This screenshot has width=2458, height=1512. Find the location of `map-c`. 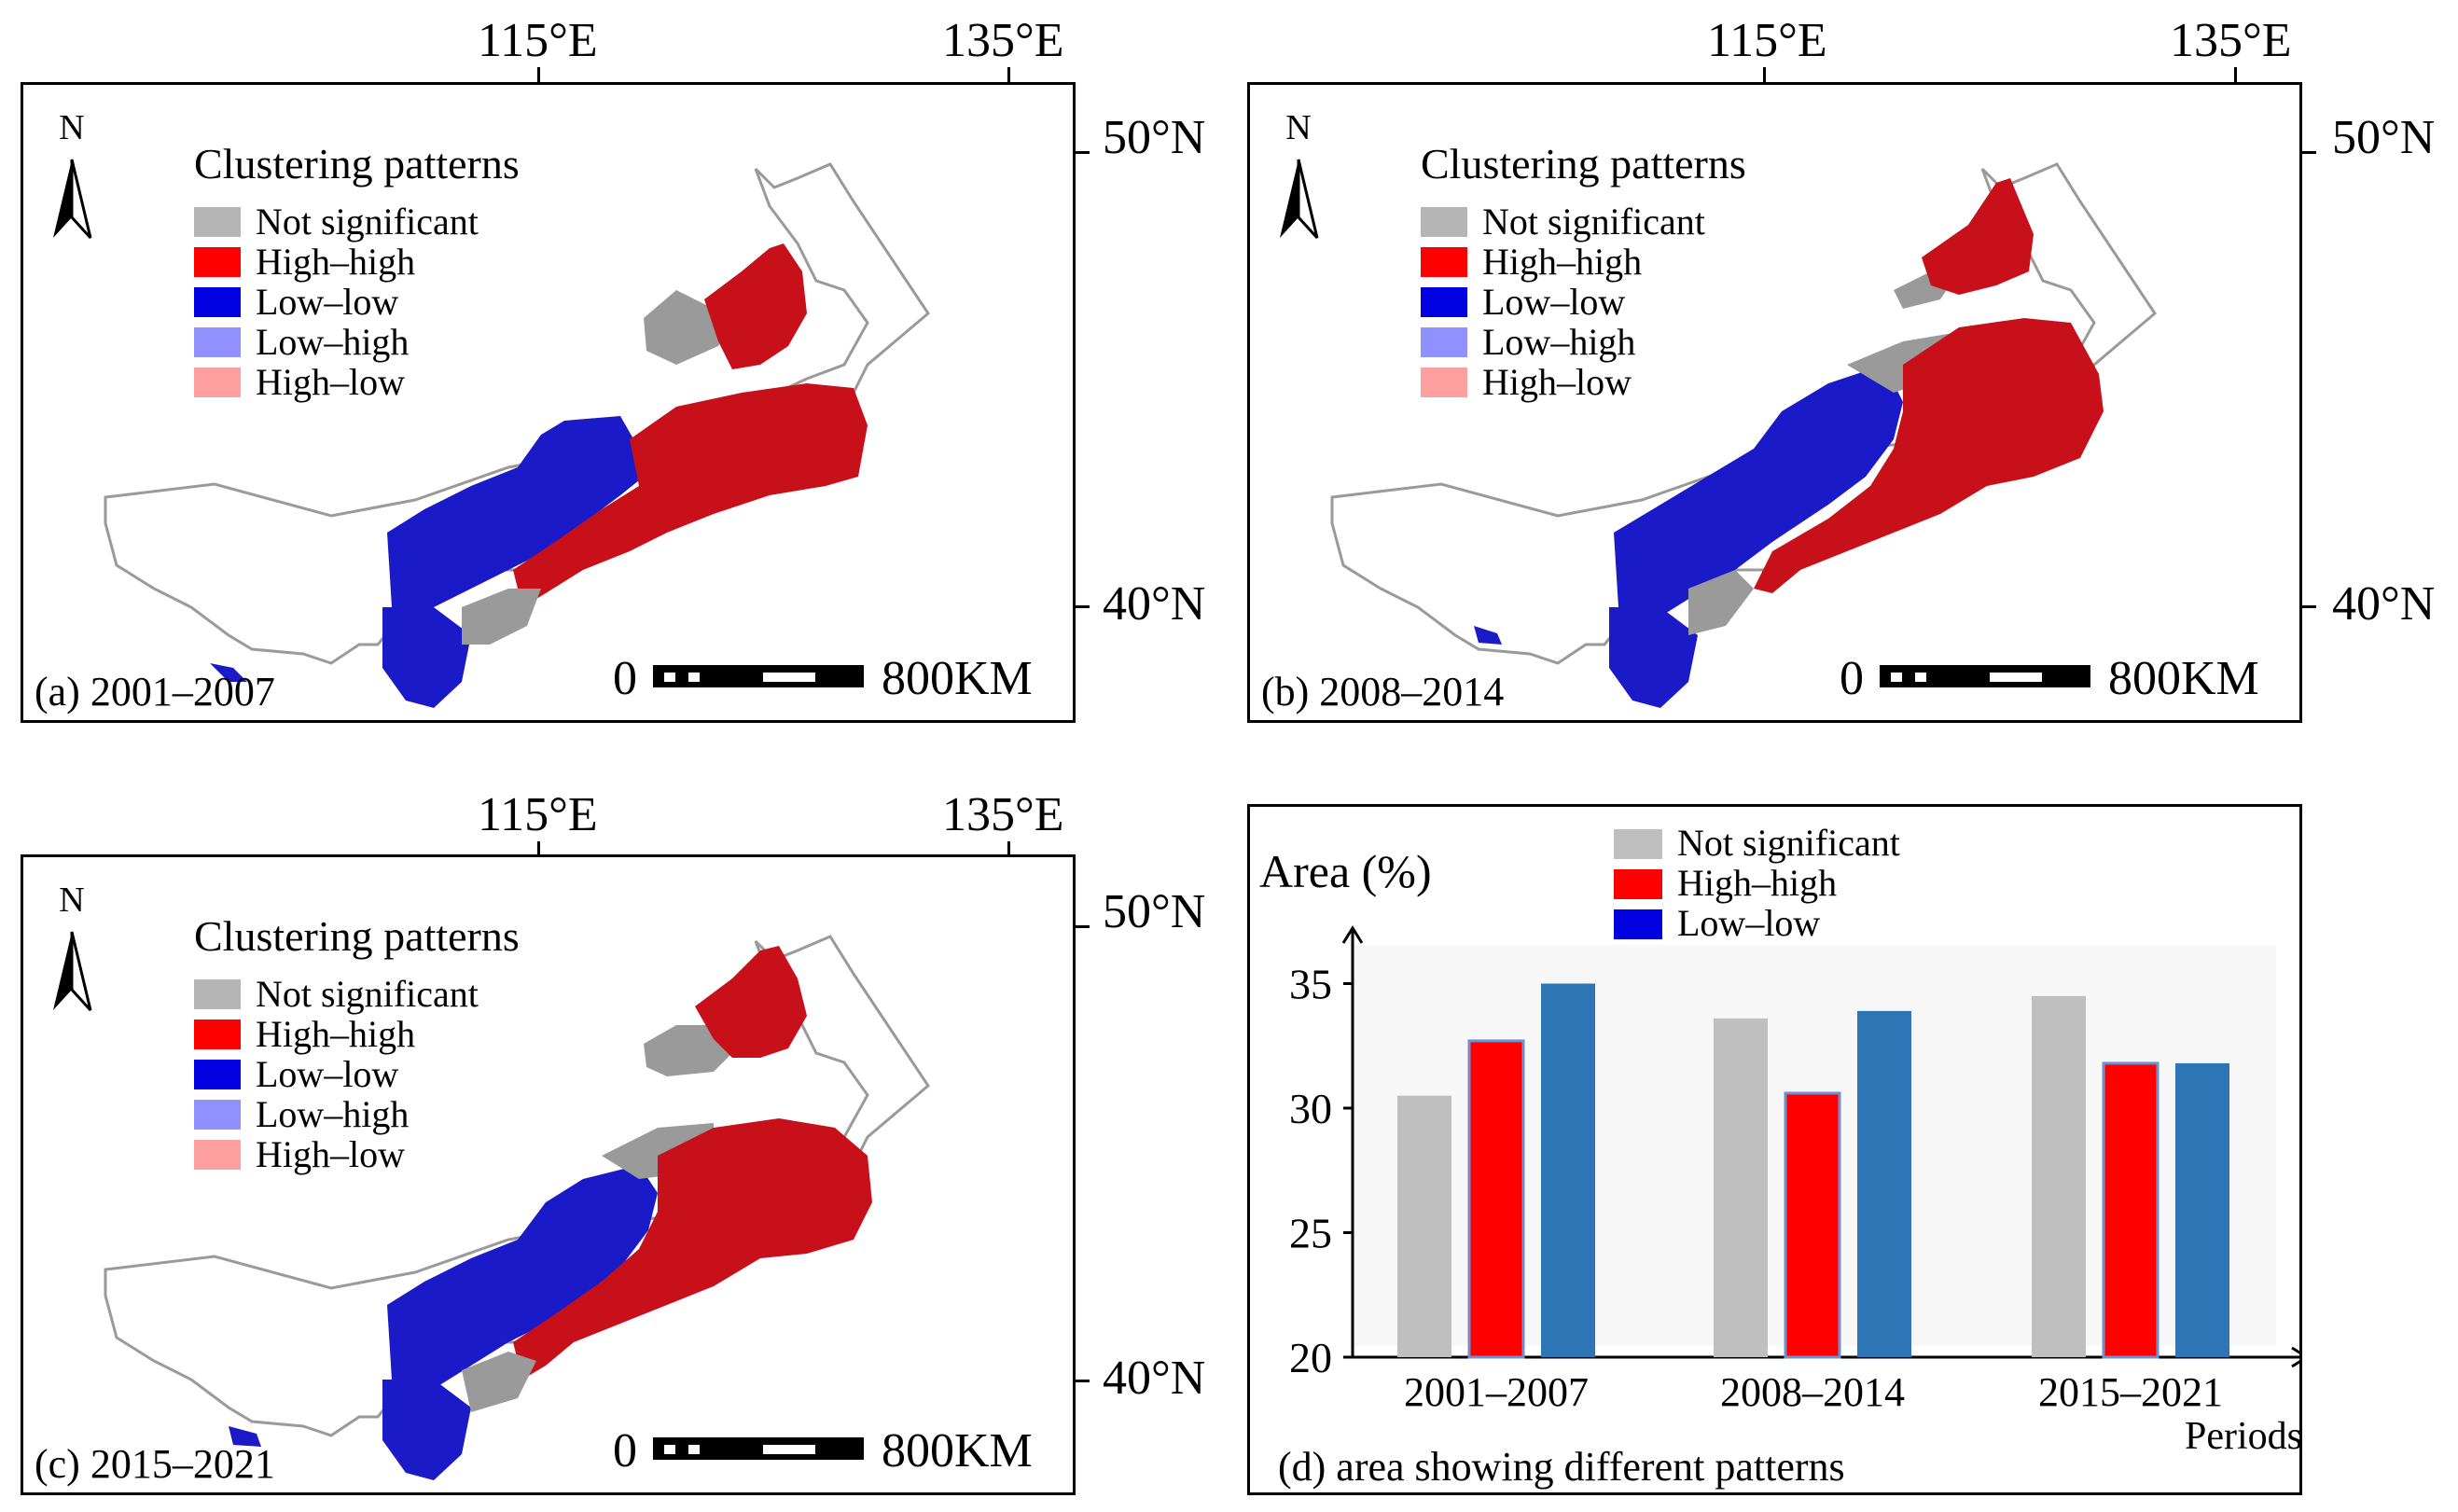

map-c is located at coordinates (517, 1207).